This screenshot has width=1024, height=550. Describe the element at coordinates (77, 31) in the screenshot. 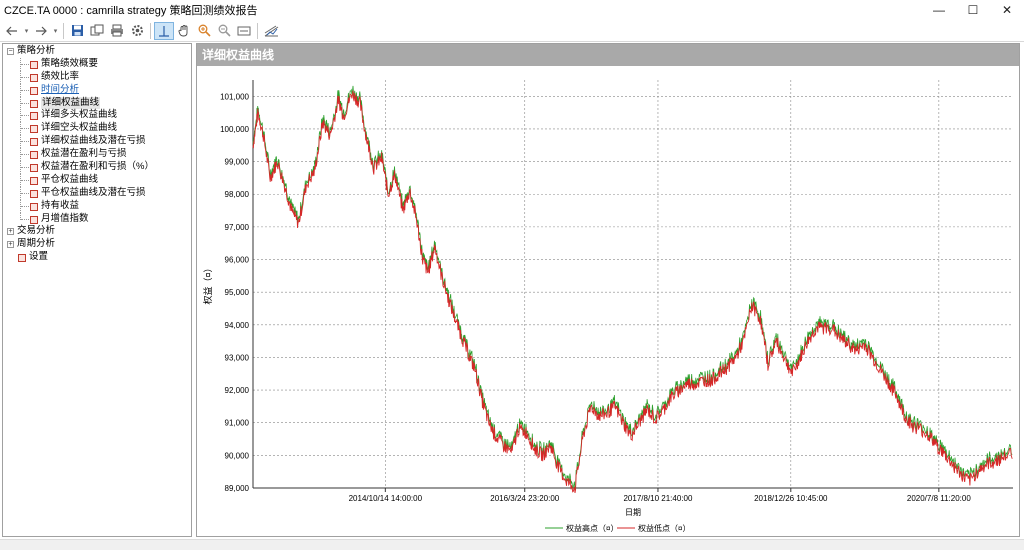

I see `save-icon` at that location.